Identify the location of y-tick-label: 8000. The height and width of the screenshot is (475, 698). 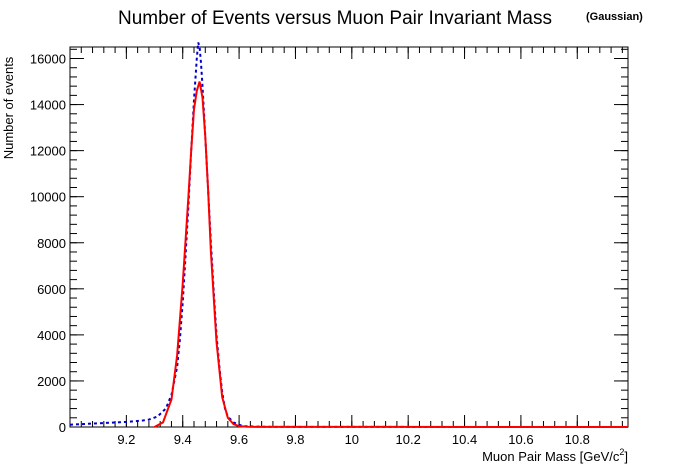
(51, 243).